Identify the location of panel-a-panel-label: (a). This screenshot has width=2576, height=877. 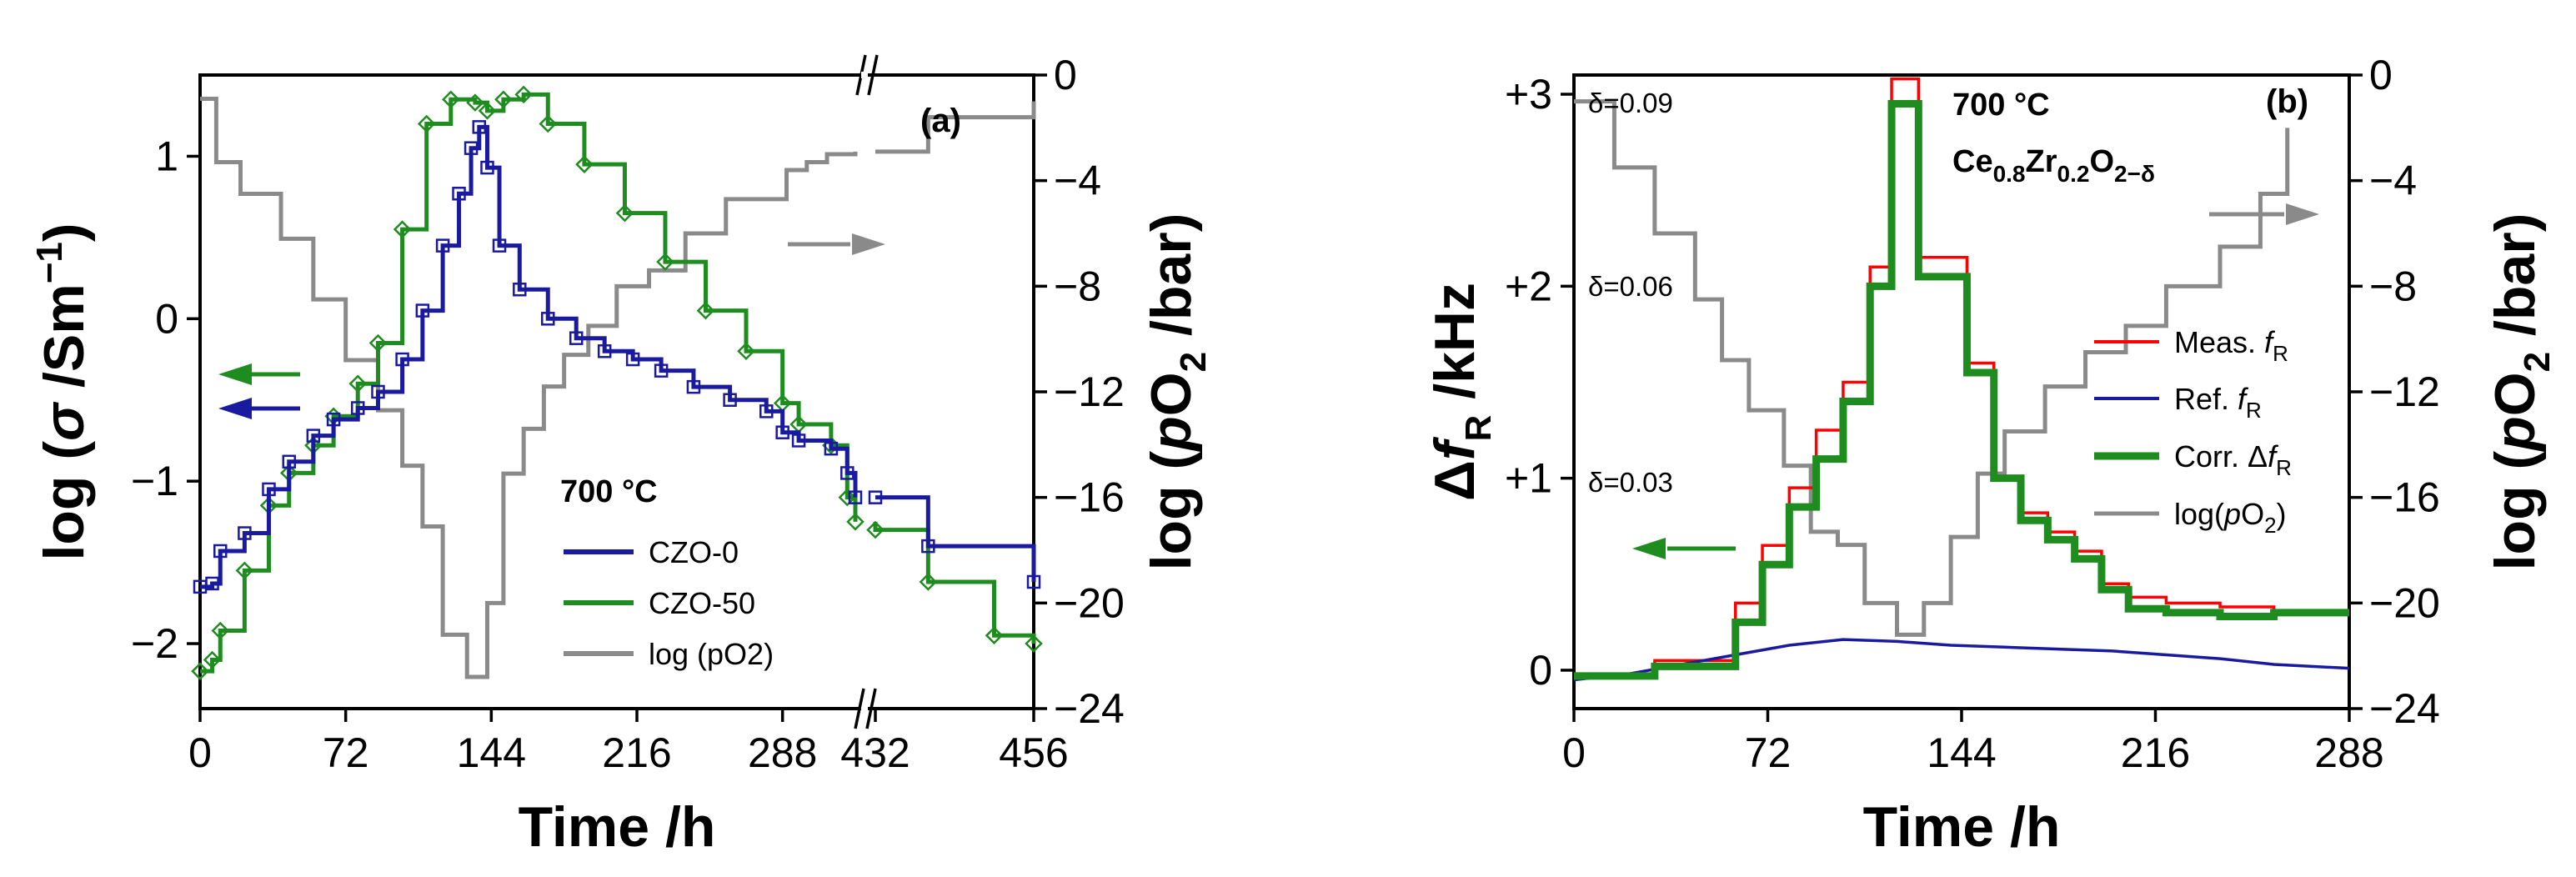
(940, 121).